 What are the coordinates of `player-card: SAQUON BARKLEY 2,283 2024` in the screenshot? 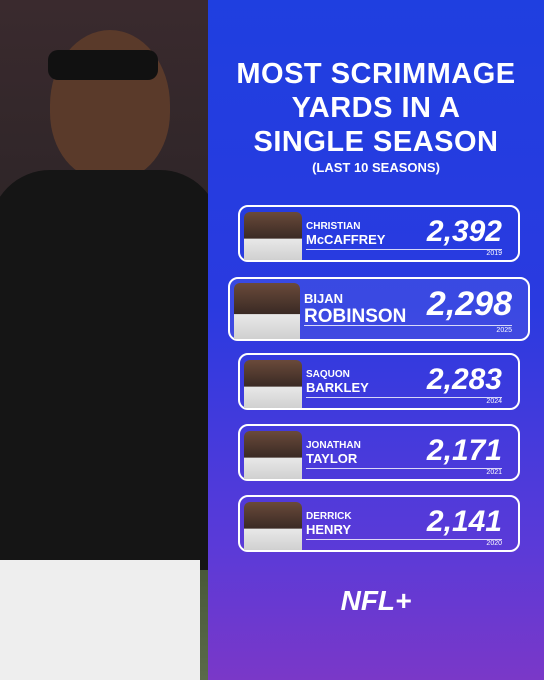 It's located at (379, 381).